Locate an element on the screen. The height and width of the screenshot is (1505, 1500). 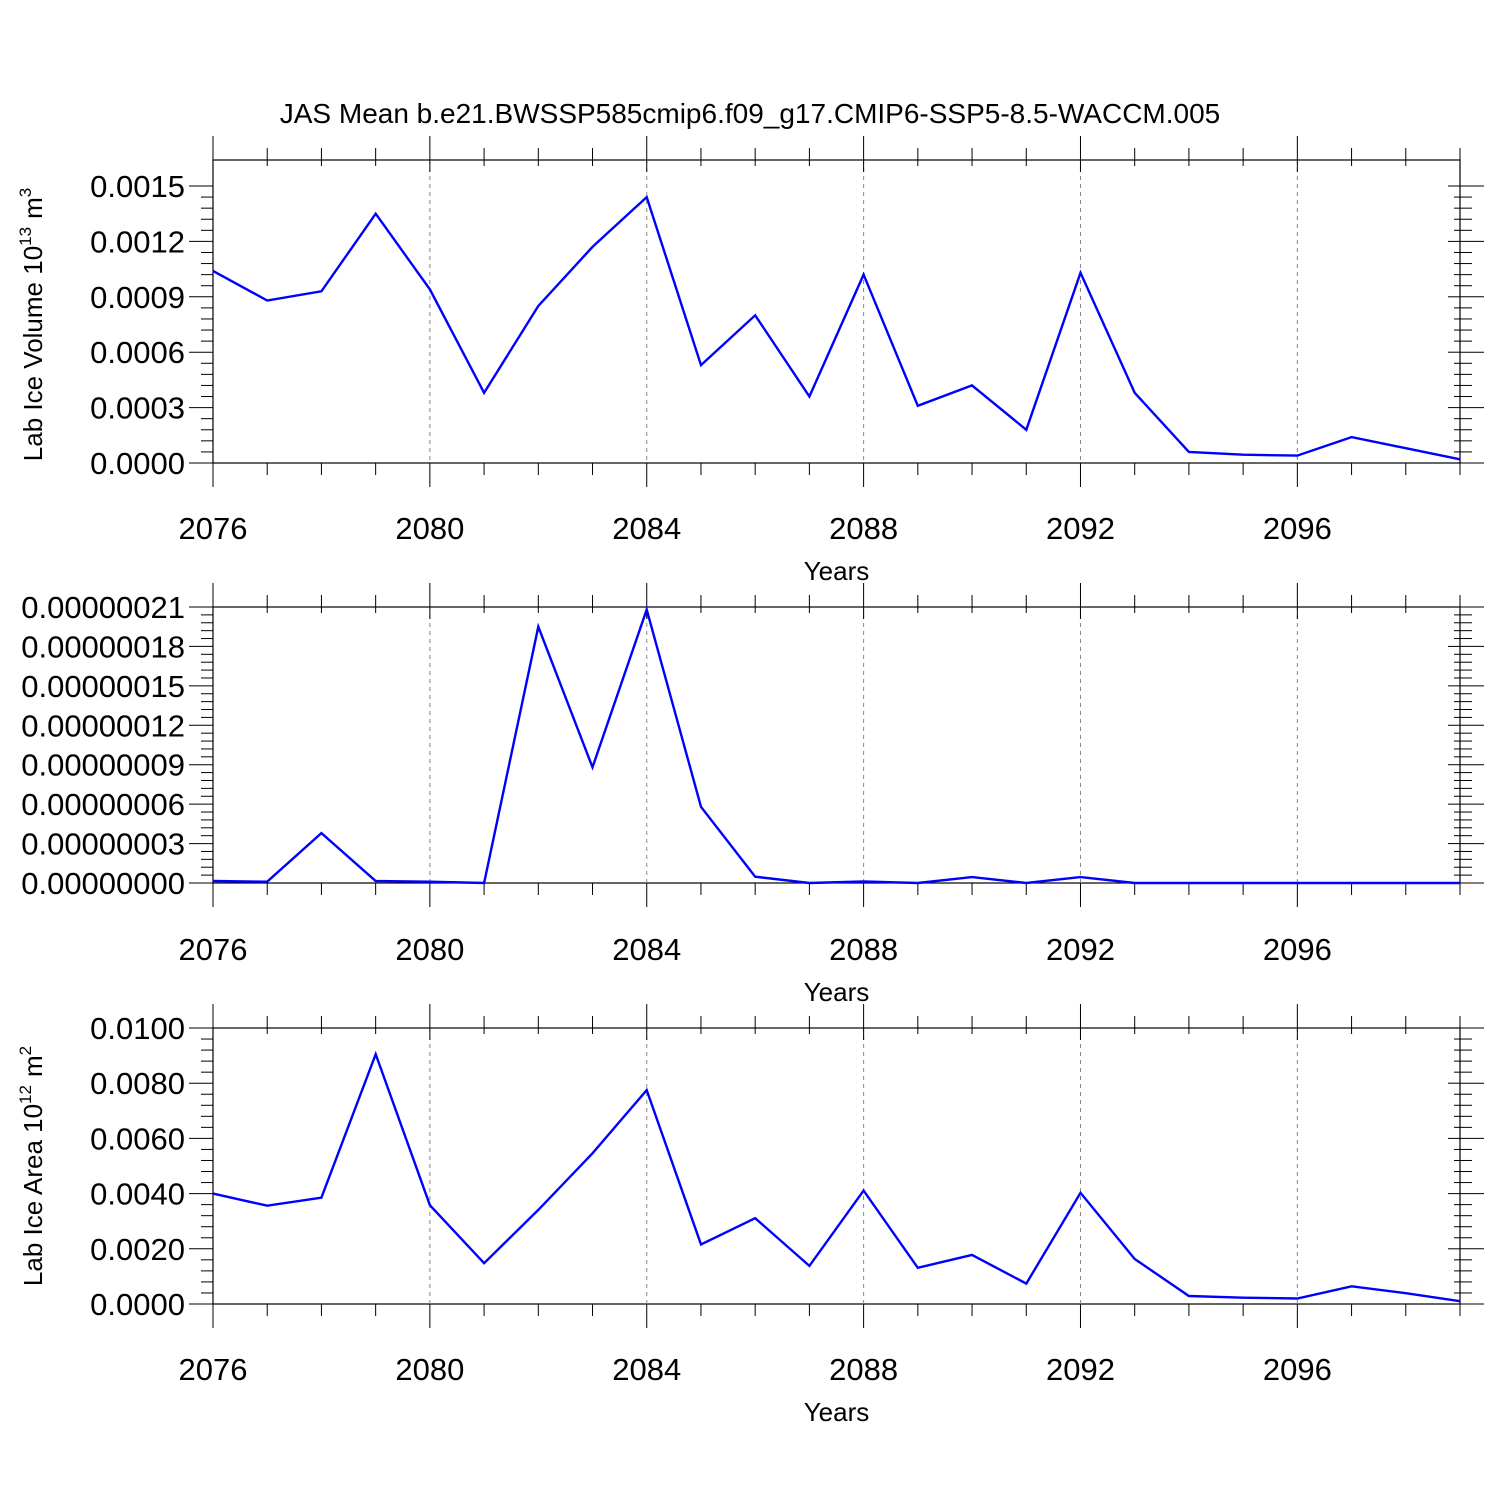
x-tick-label-thickness-2080: 2080 is located at coordinates (429, 949).